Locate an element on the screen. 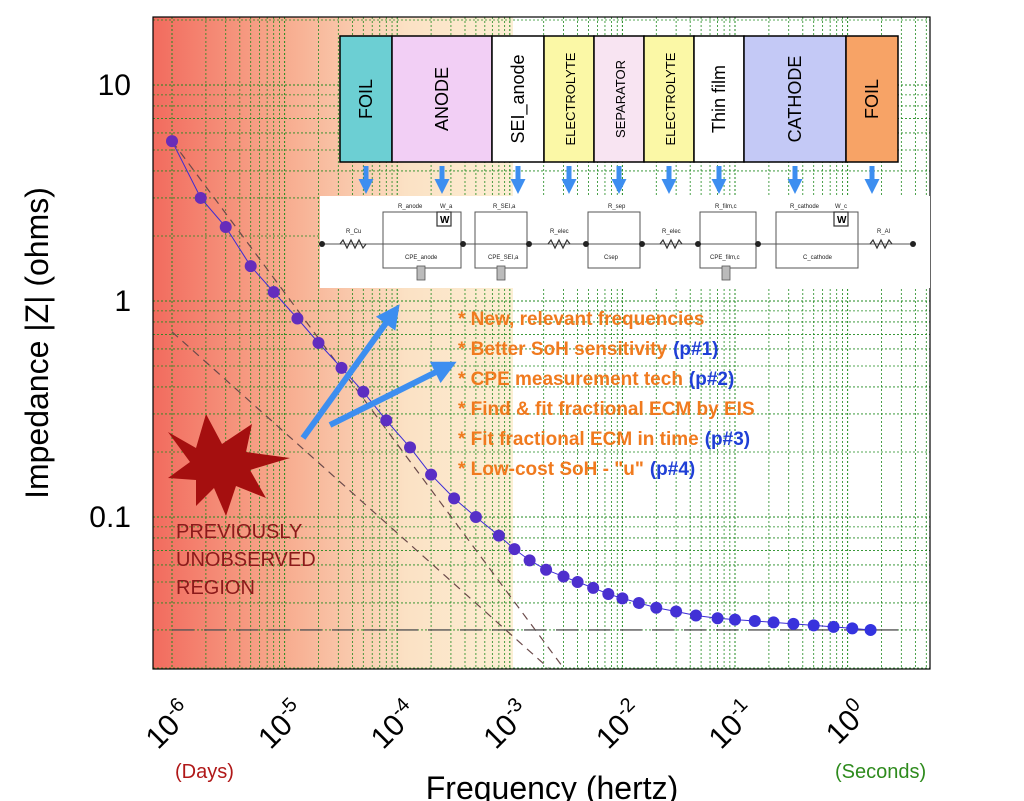 The width and height of the screenshot is (1024, 801). cell-layer-label: FOIL is located at coordinates (872, 99).